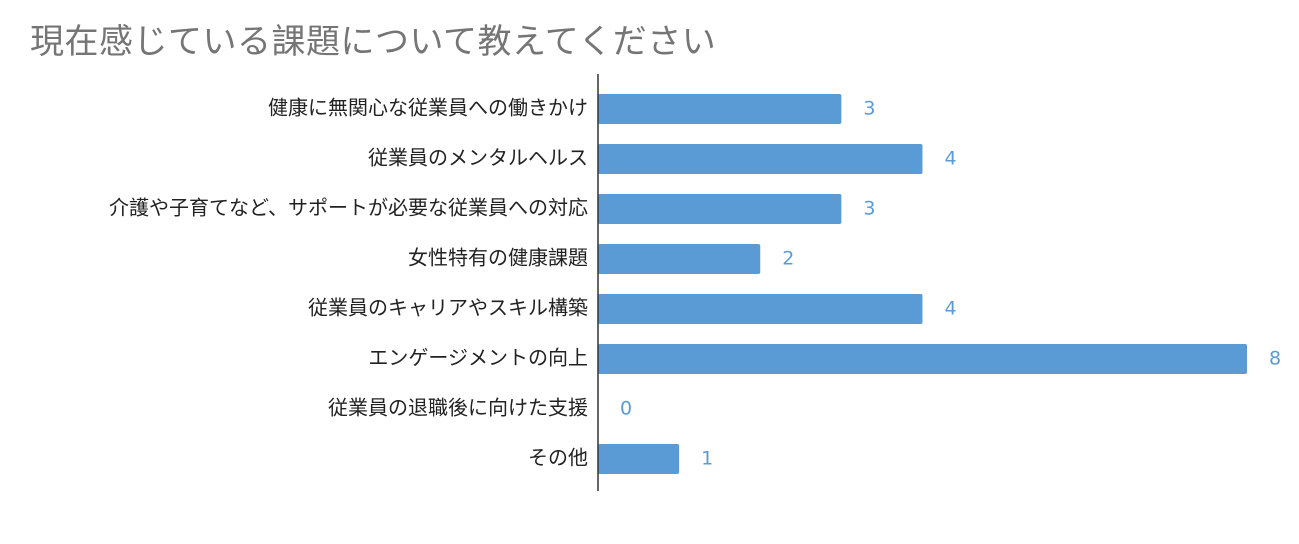  I want to click on chart-title: 現在感じている課題について教えてください, so click(373, 42).